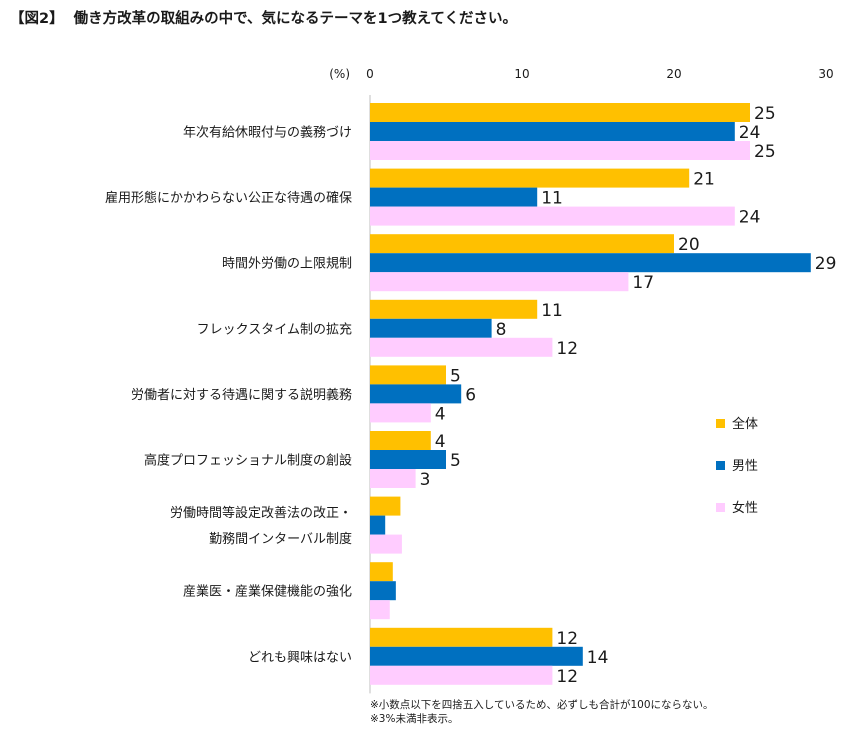 This screenshot has height=733, width=865. What do you see at coordinates (37, 19) in the screenshot?
I see `title-tag: 【図2】` at bounding box center [37, 19].